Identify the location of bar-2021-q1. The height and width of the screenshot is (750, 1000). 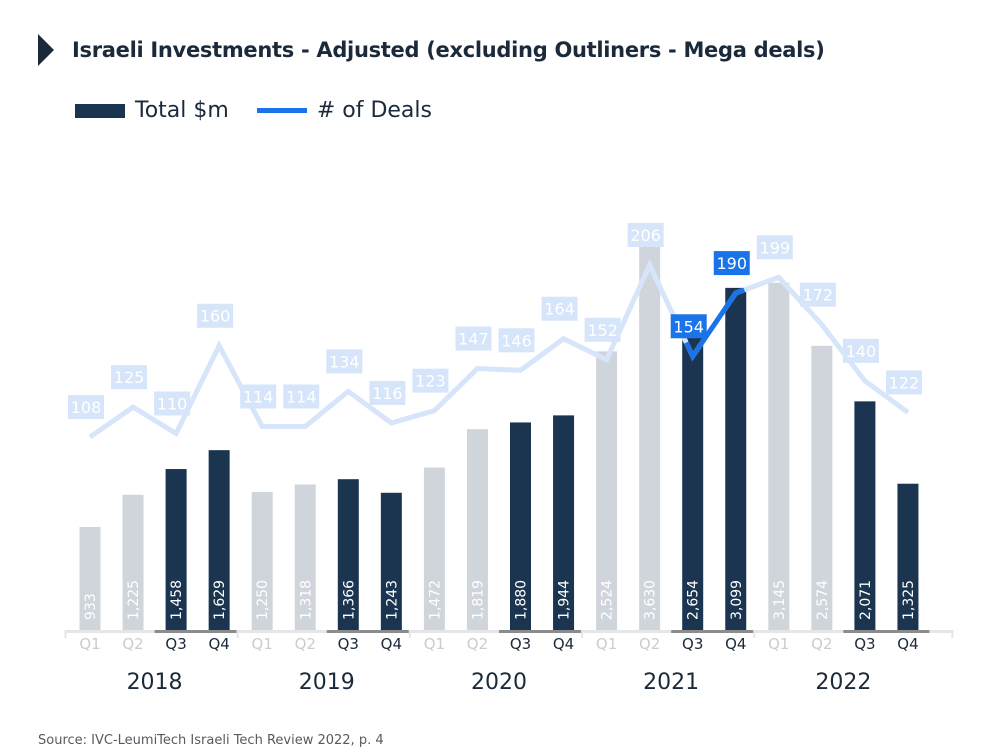
(607, 490).